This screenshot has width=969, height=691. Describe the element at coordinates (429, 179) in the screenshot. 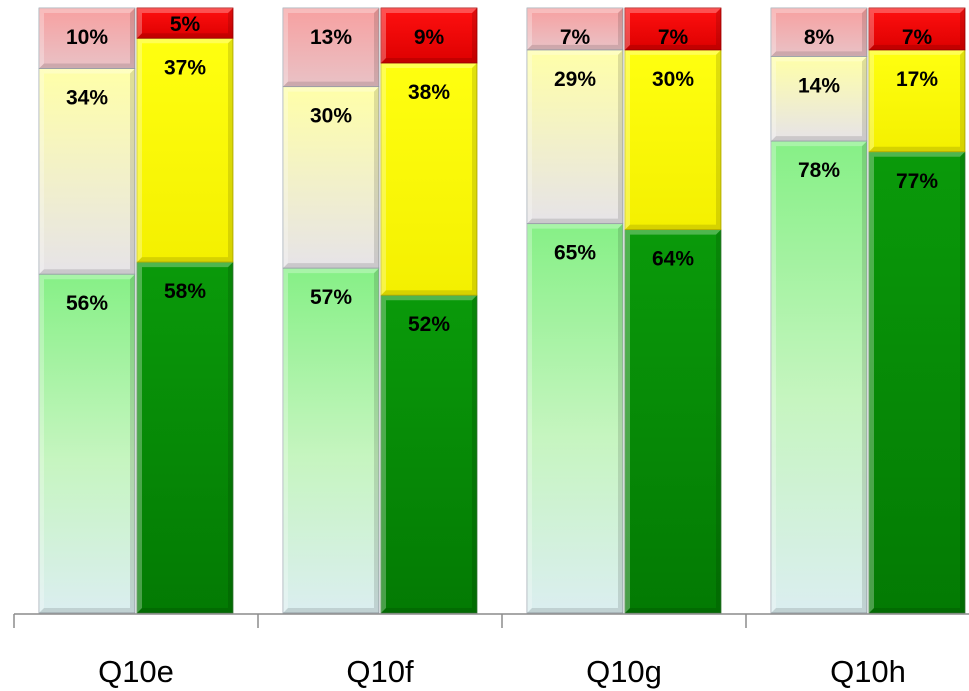

I see `bar-q10f-dark-yellow` at that location.